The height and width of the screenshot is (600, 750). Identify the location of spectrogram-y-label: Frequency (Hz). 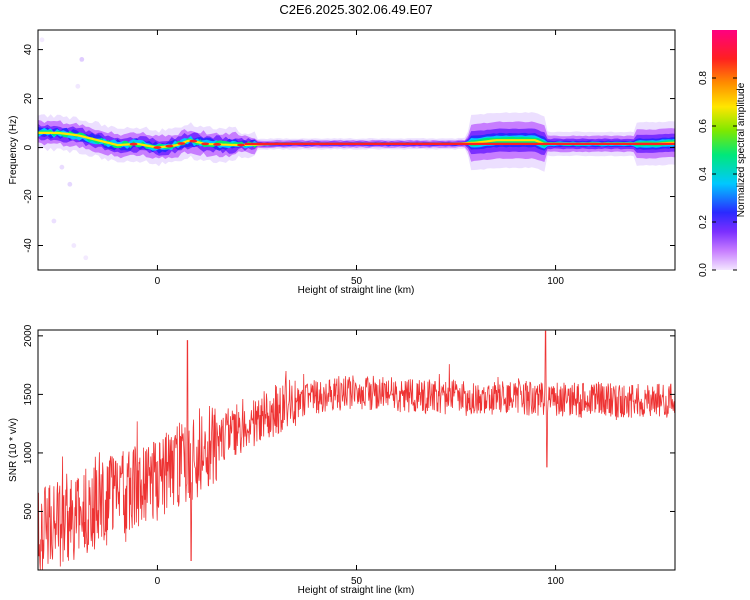
(13, 150).